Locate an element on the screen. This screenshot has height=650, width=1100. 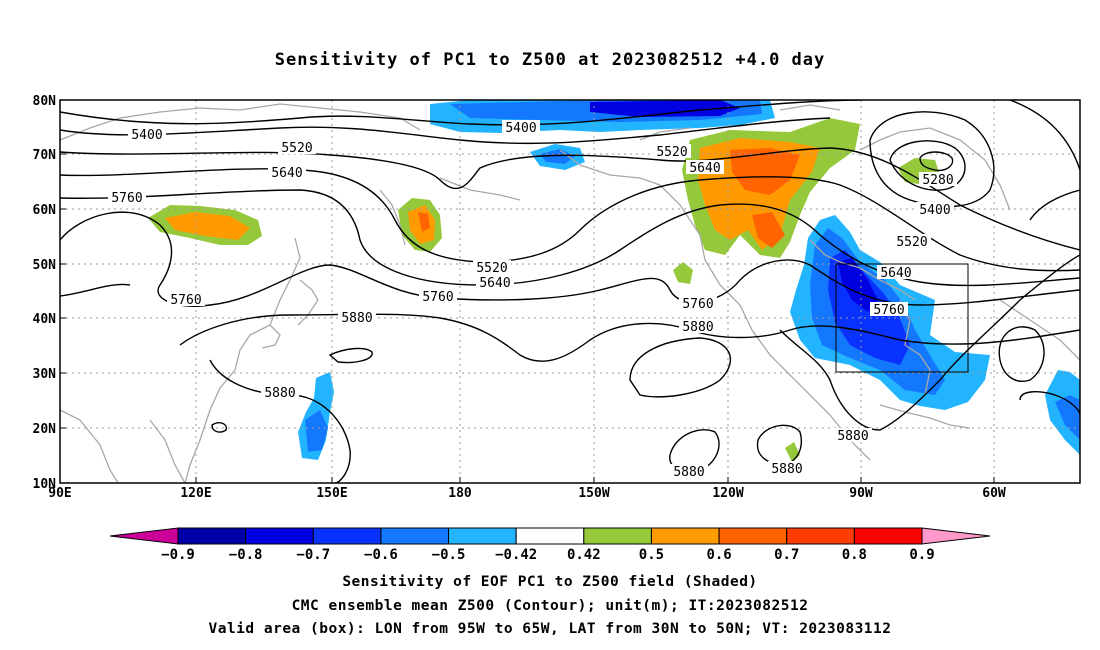
colorbar-label: −0.42 is located at coordinates (516, 555).